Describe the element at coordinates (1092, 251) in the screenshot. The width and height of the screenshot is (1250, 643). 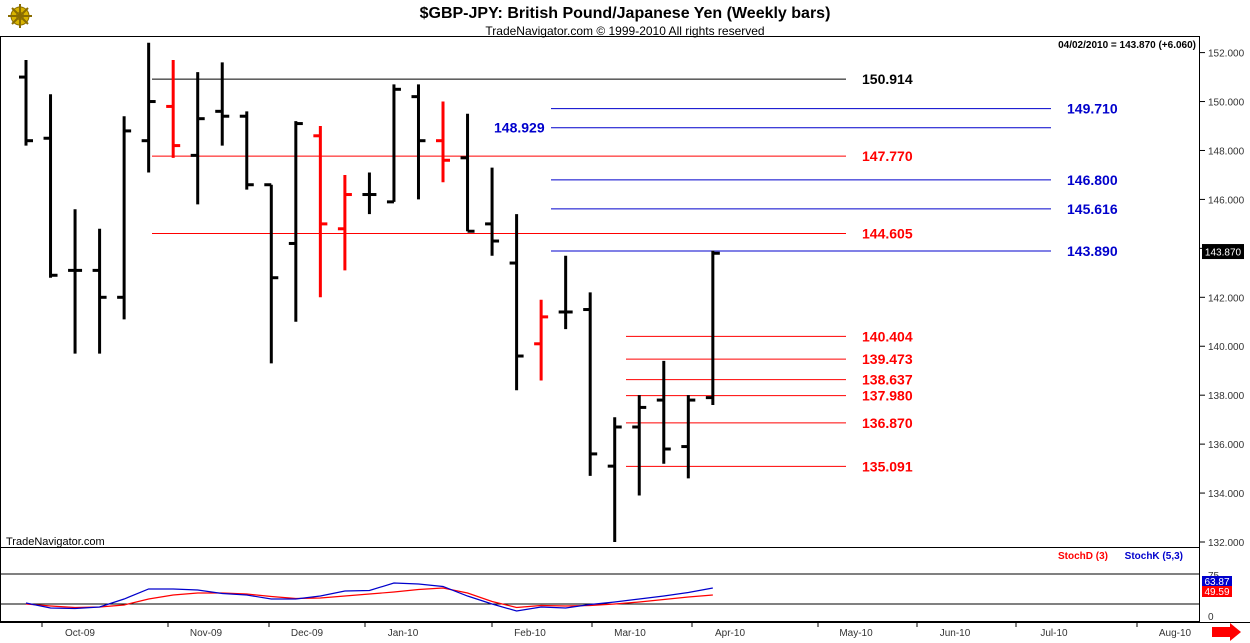
I see `level-label: 143.890` at that location.